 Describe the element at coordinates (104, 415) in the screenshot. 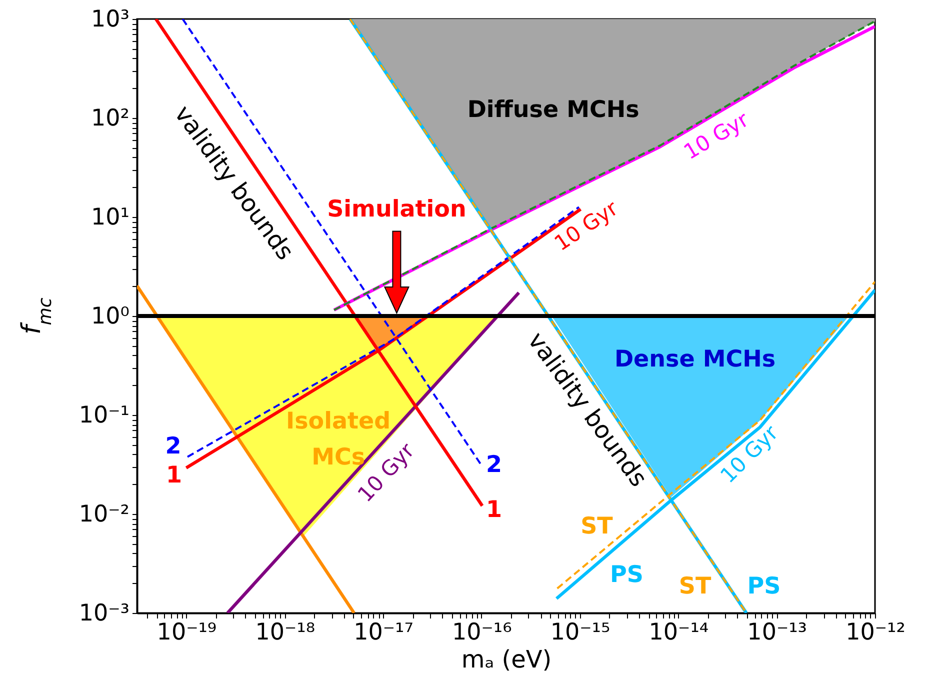

I see `y-tick-label: 10⁻¹` at that location.